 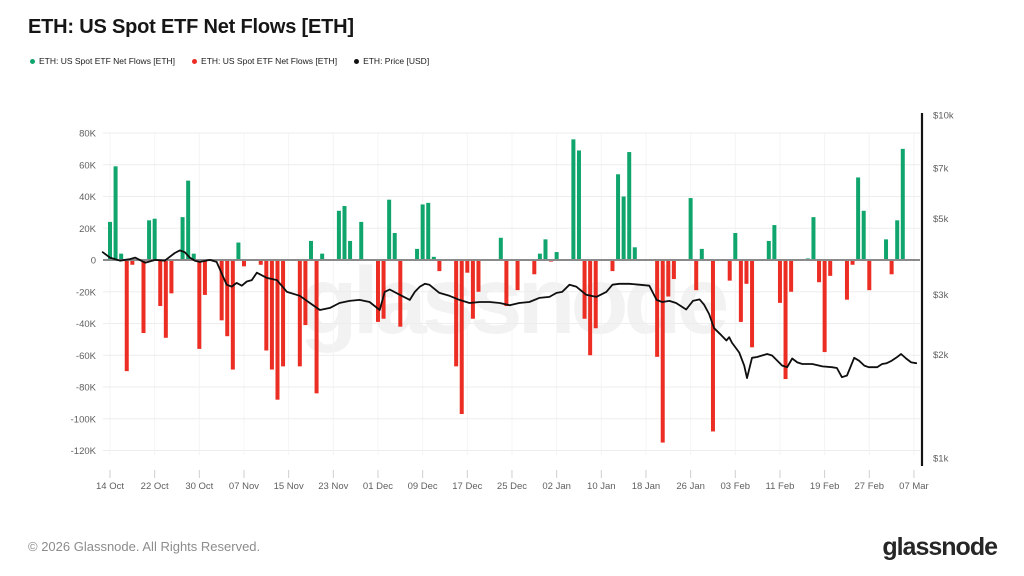 I want to click on legend-item-netflows-negative: ETH: US Spot ETF Net Flows [ETH], so click(x=264, y=61).